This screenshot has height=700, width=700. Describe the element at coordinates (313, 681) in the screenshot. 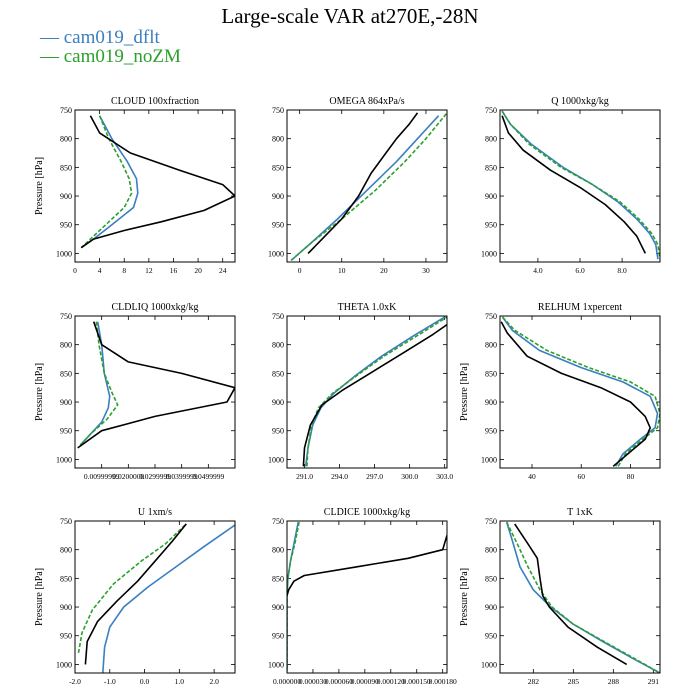

I see `x-tick-label: 0.000030` at that location.